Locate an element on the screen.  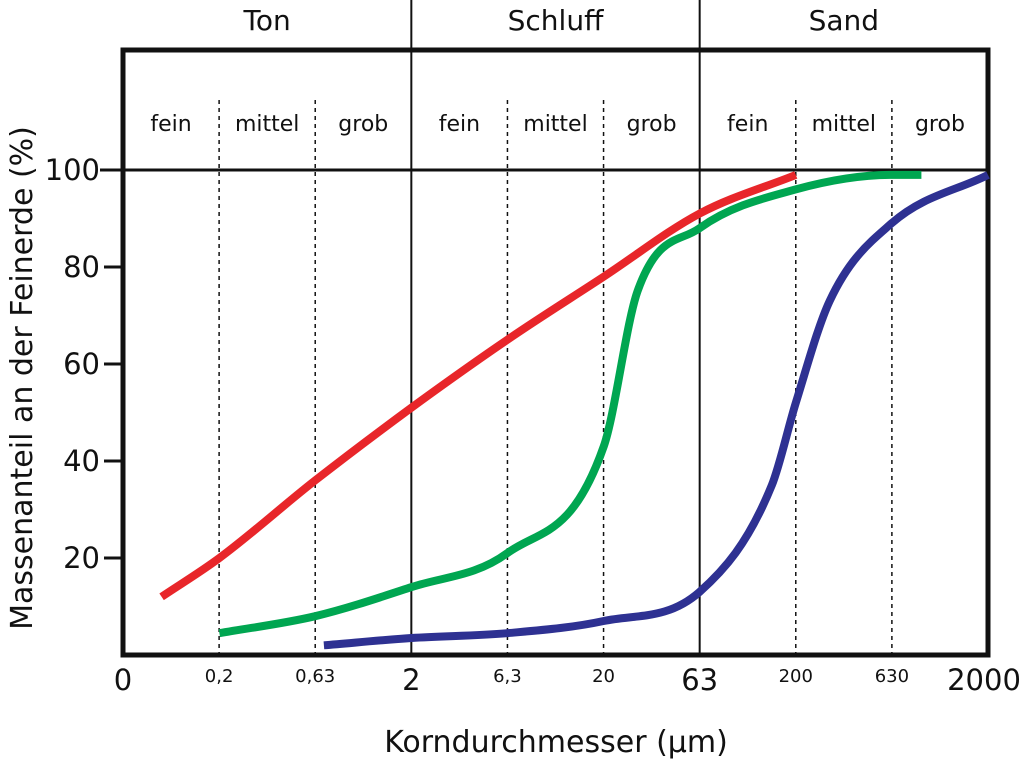
class-label: Schluff is located at coordinates (556, 20).